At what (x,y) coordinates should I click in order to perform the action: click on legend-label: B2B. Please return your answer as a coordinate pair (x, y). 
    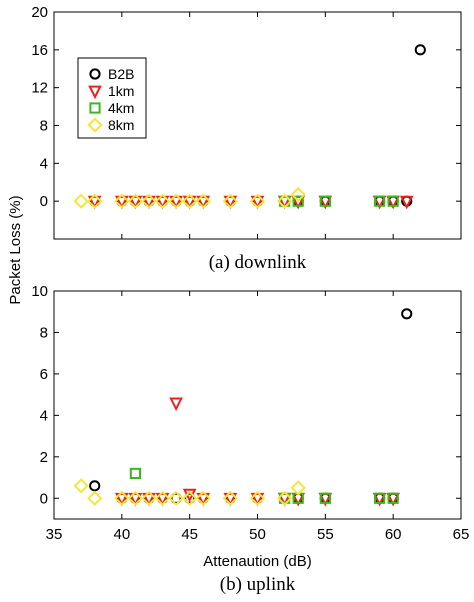
    Looking at the image, I should click on (121, 74).